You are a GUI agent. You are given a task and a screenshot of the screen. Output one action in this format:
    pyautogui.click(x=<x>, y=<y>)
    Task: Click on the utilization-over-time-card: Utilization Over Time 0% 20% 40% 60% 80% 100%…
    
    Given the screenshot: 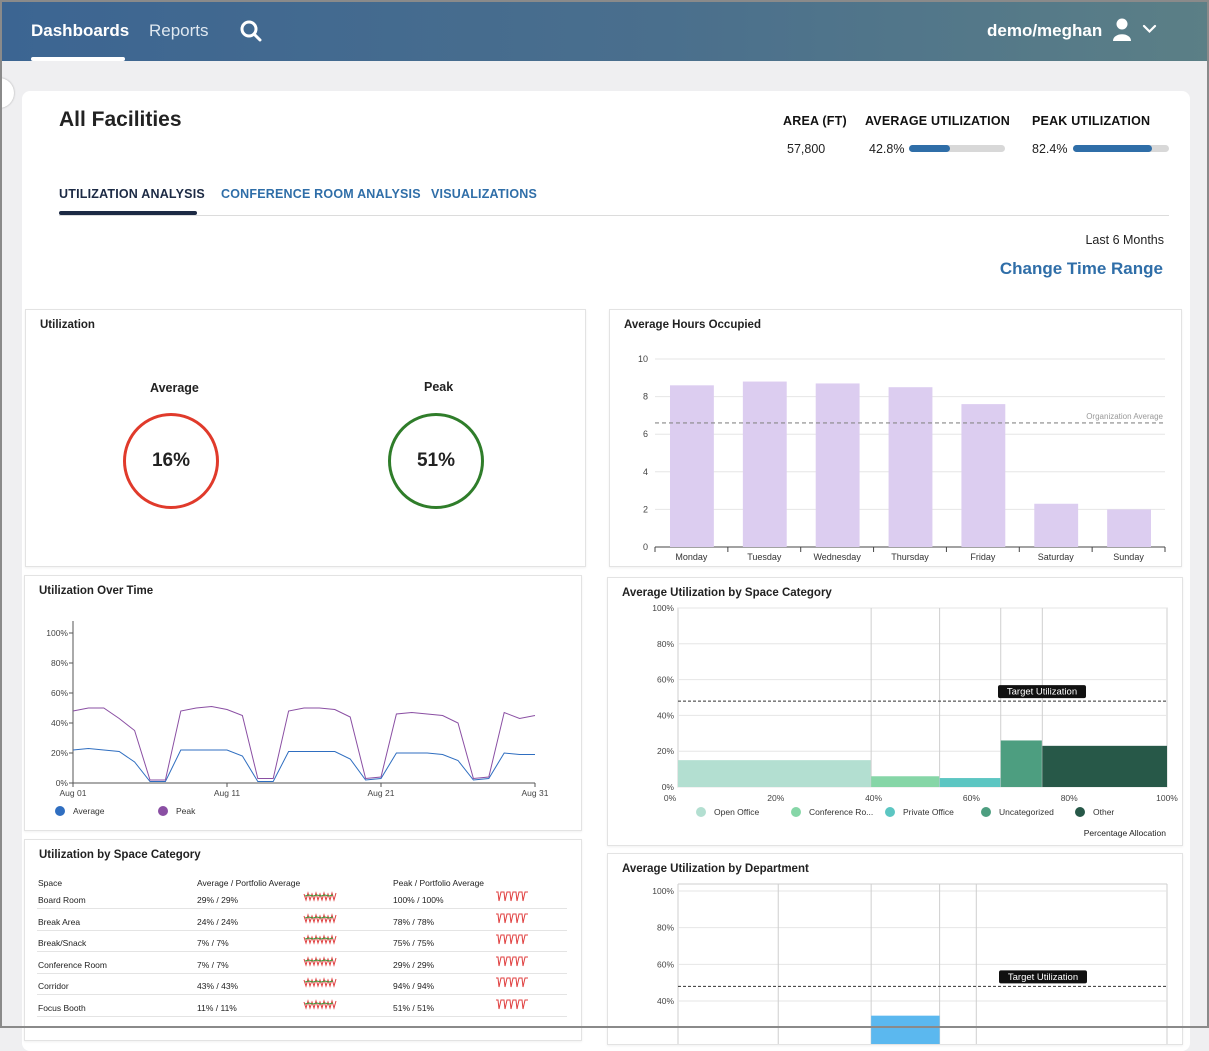 What is the action you would take?
    pyautogui.click(x=303, y=703)
    